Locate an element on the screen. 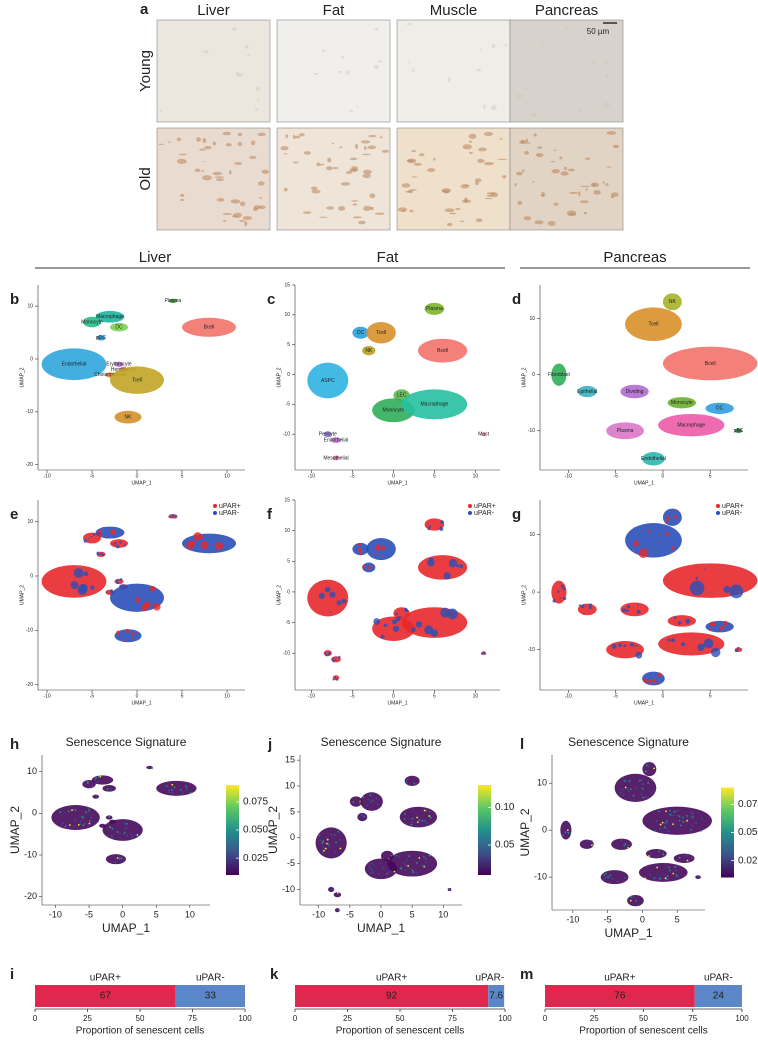 The height and width of the screenshot is (1050, 758). x-tick-label: 50 is located at coordinates (140, 1018).